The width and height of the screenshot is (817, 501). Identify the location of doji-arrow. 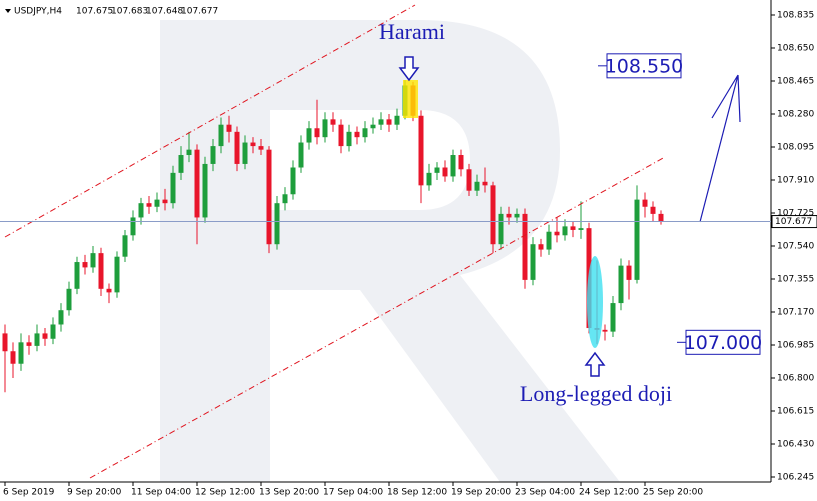
(595, 364).